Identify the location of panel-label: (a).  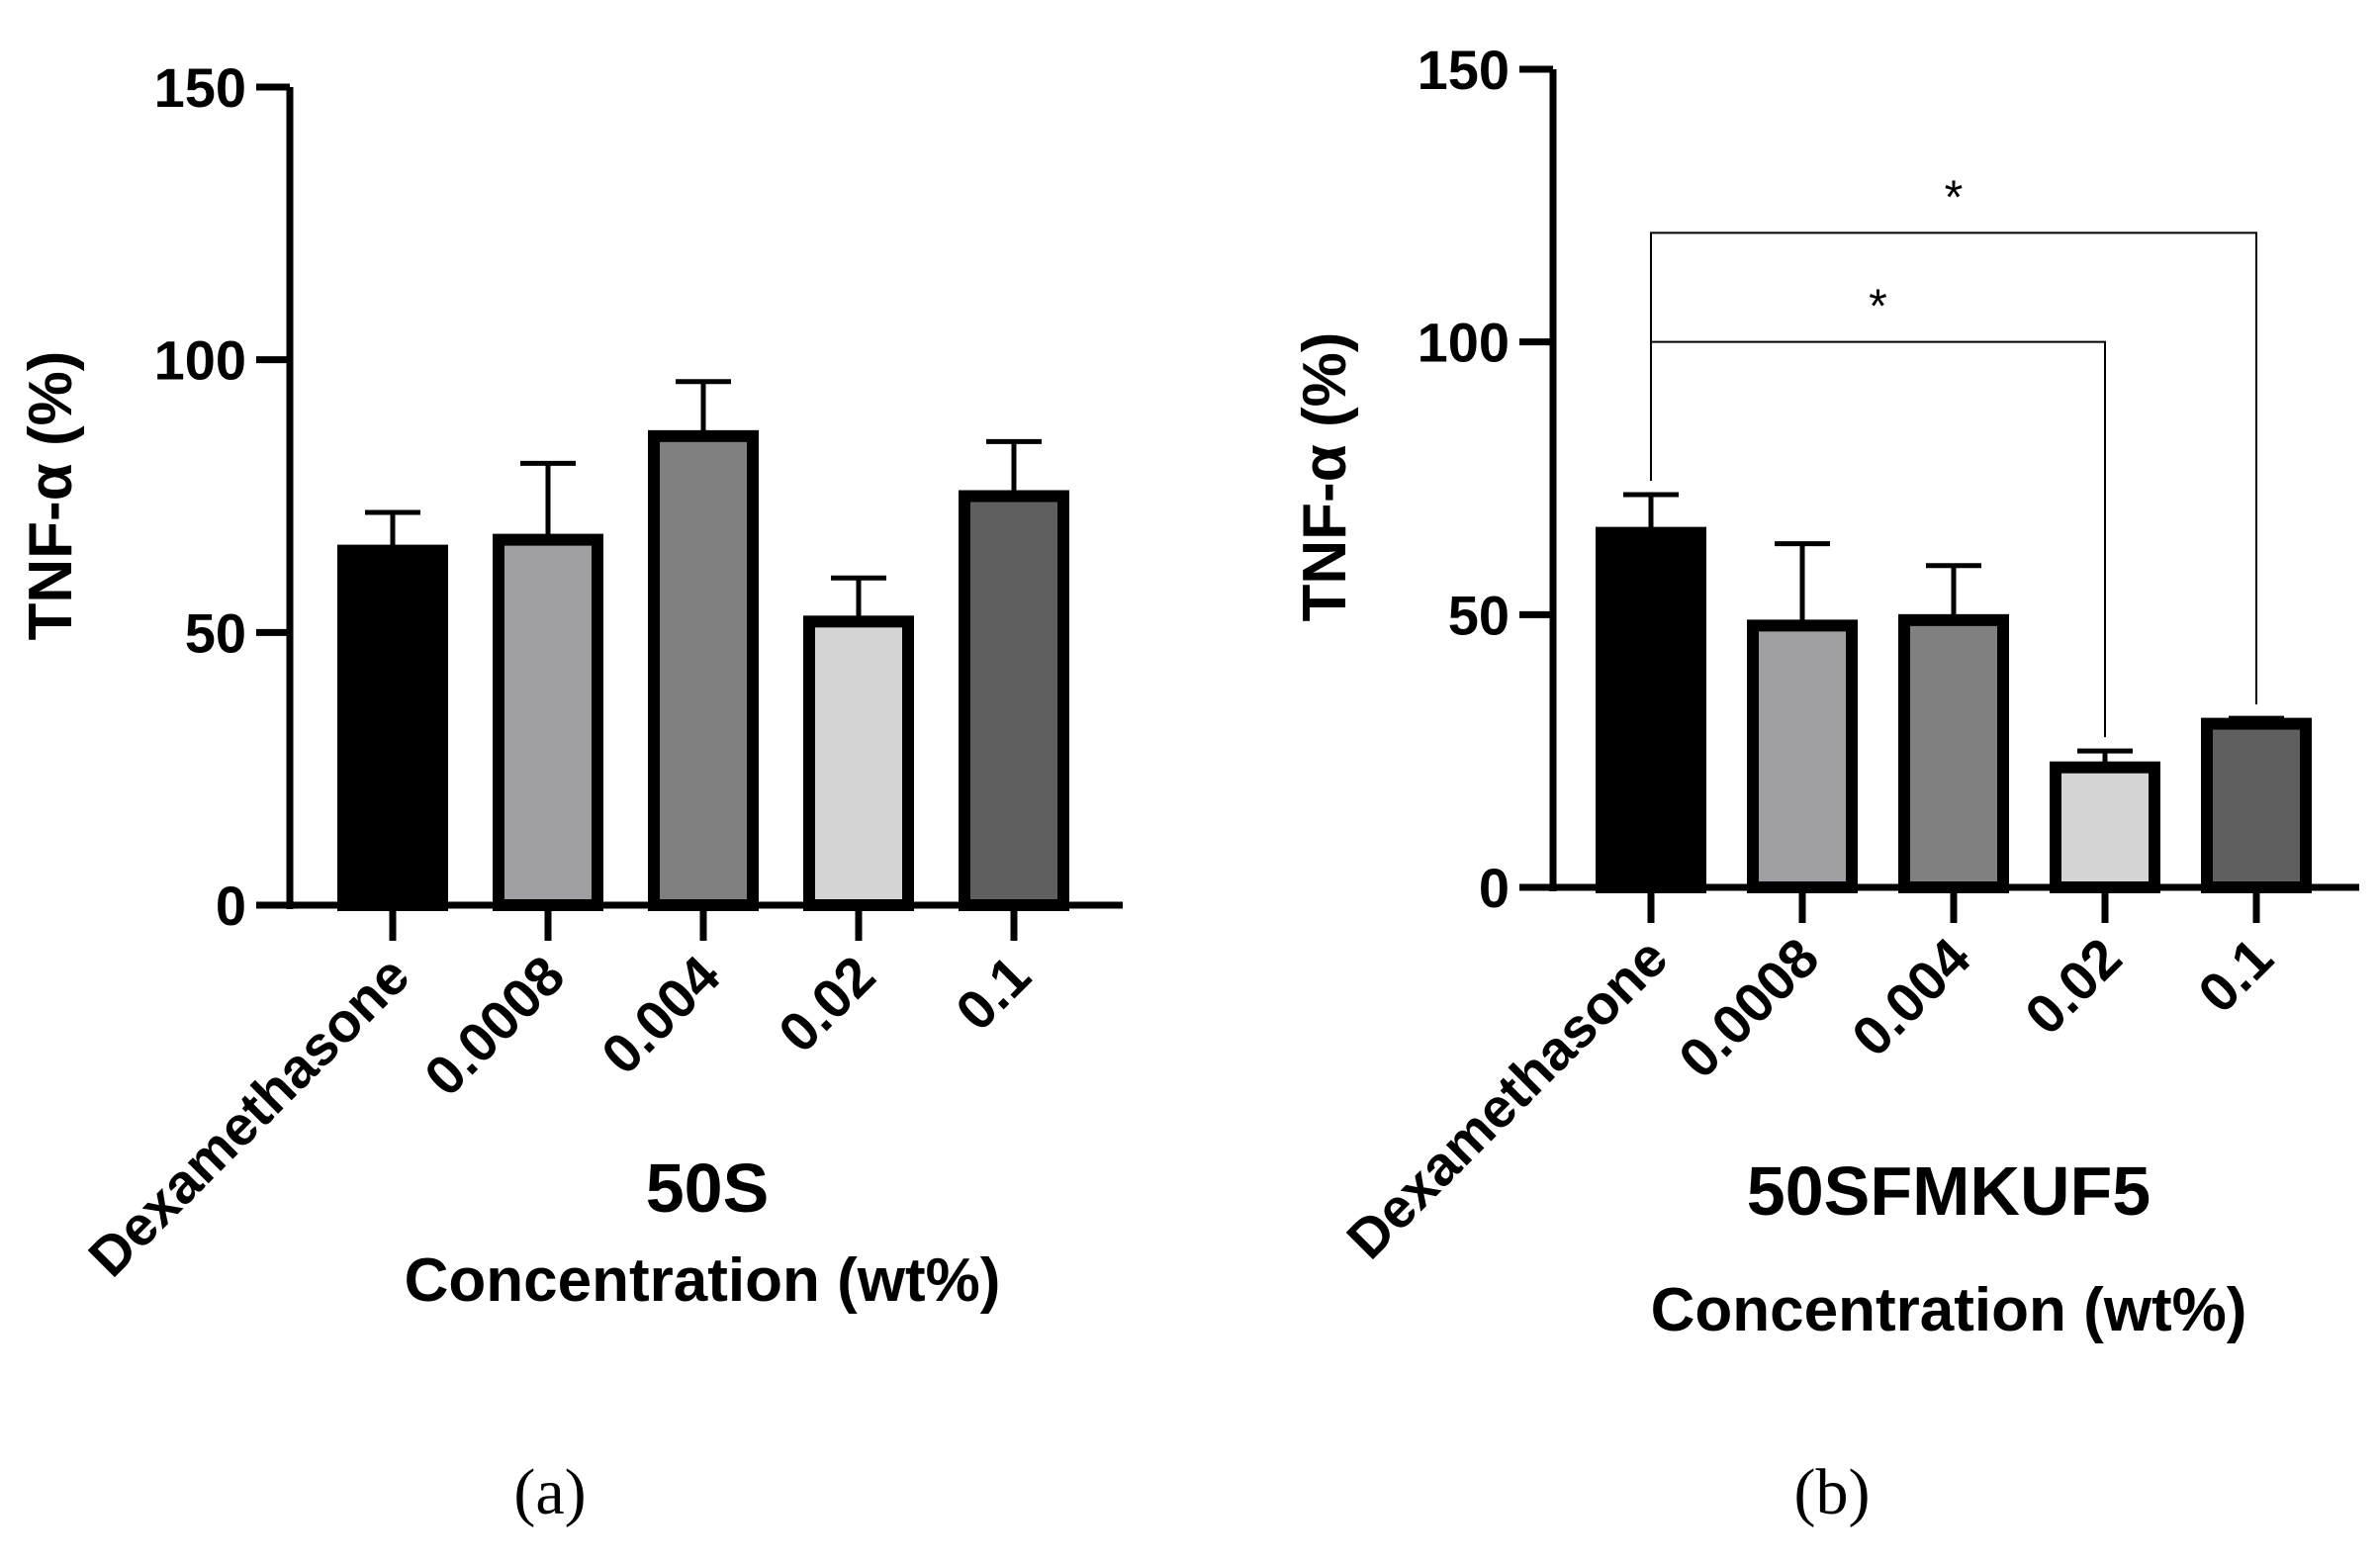
(549, 1492).